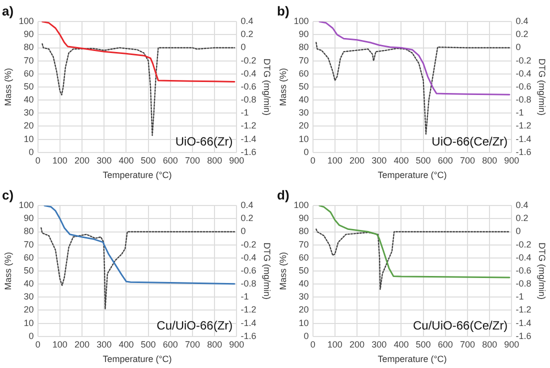 Image resolution: width=550 pixels, height=368 pixels. Describe the element at coordinates (283, 271) in the screenshot. I see `y-axis-title: Mass (%)` at that location.